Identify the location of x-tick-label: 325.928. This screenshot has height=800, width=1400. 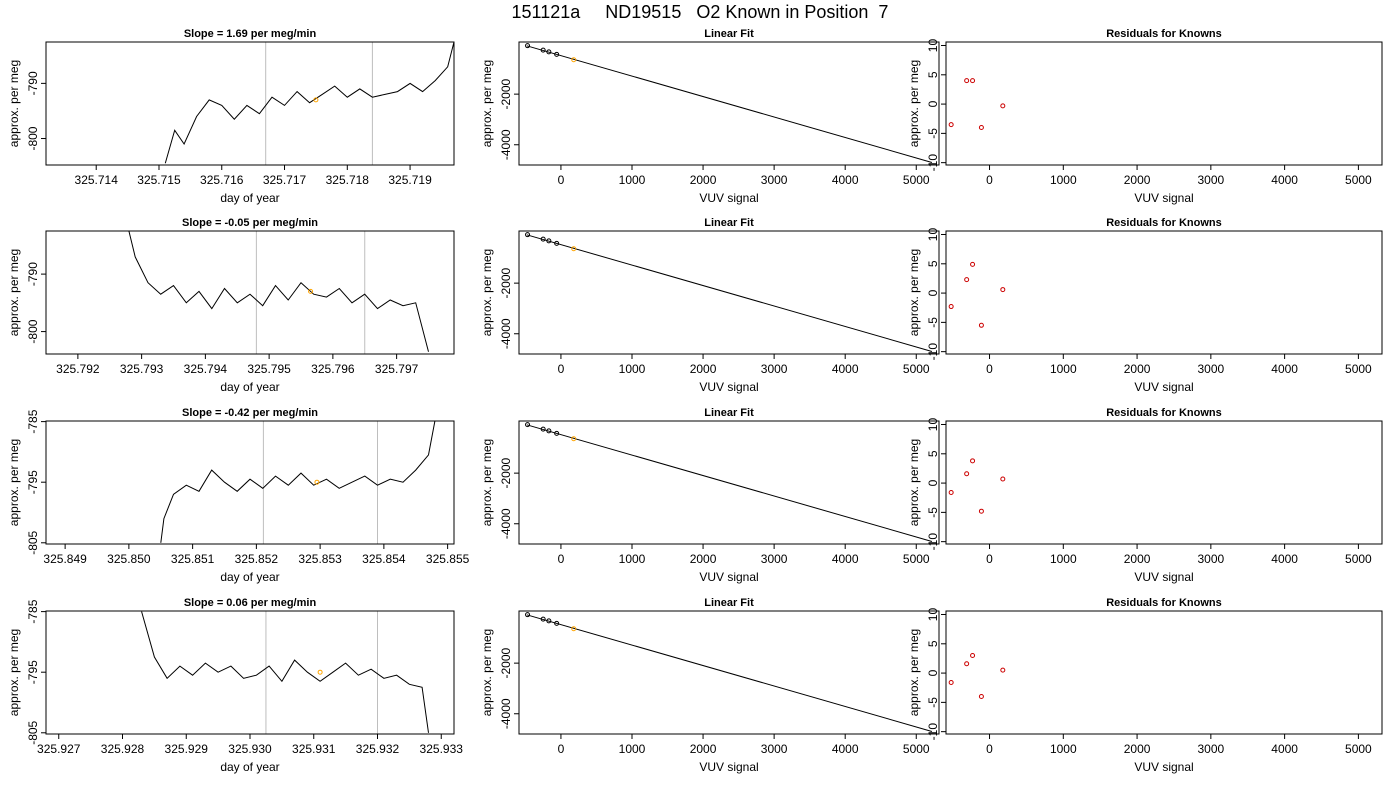
(123, 749).